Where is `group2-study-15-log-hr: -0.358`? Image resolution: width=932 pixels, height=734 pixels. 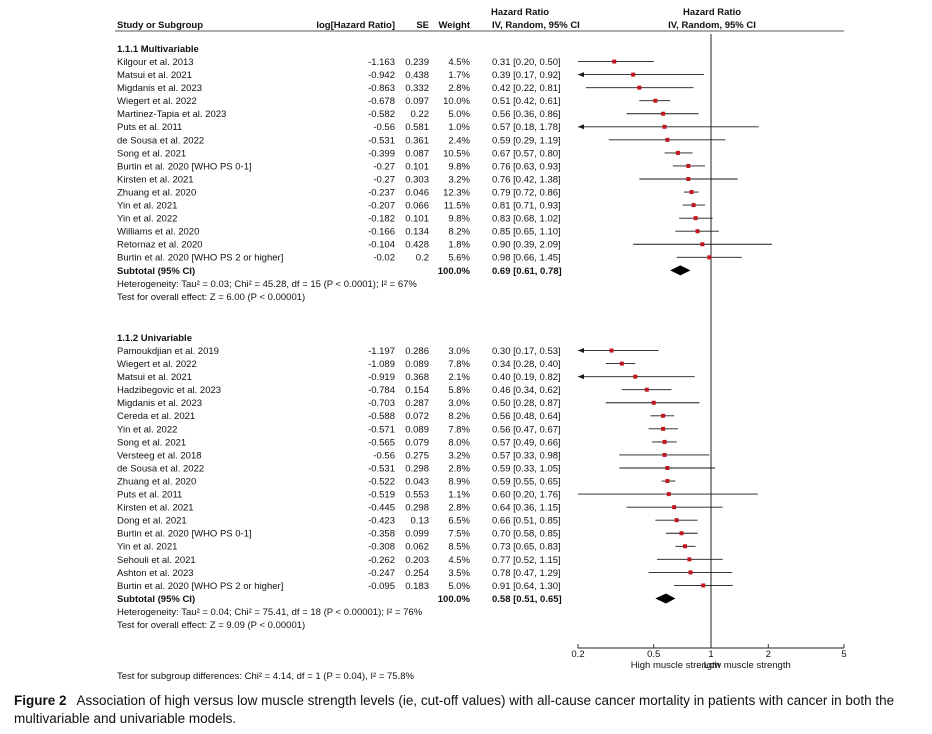 group2-study-15-log-hr: -0.358 is located at coordinates (381, 534).